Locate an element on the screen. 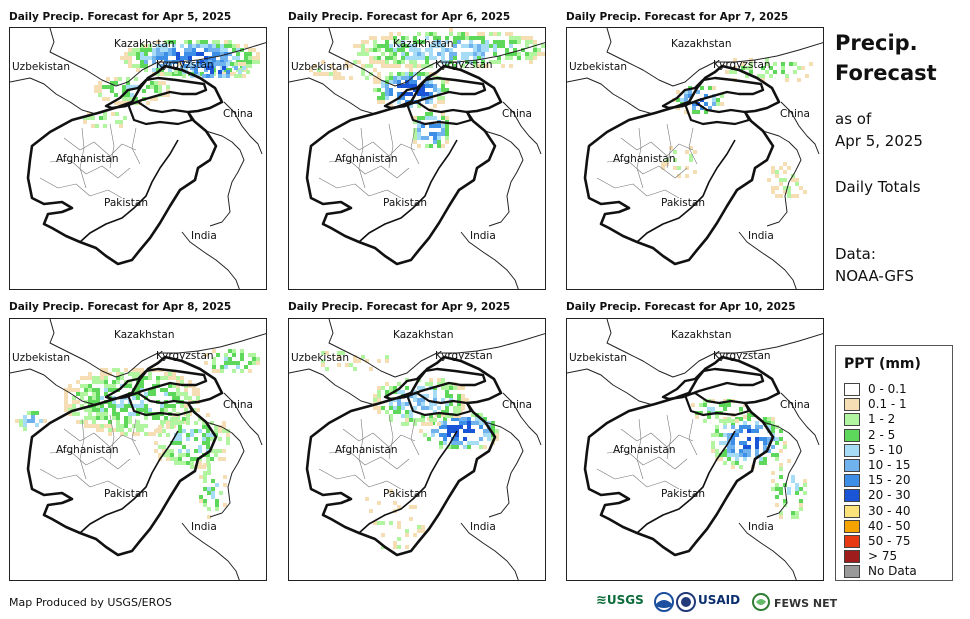  legend-label: 0 - 0.1 is located at coordinates (887, 389).